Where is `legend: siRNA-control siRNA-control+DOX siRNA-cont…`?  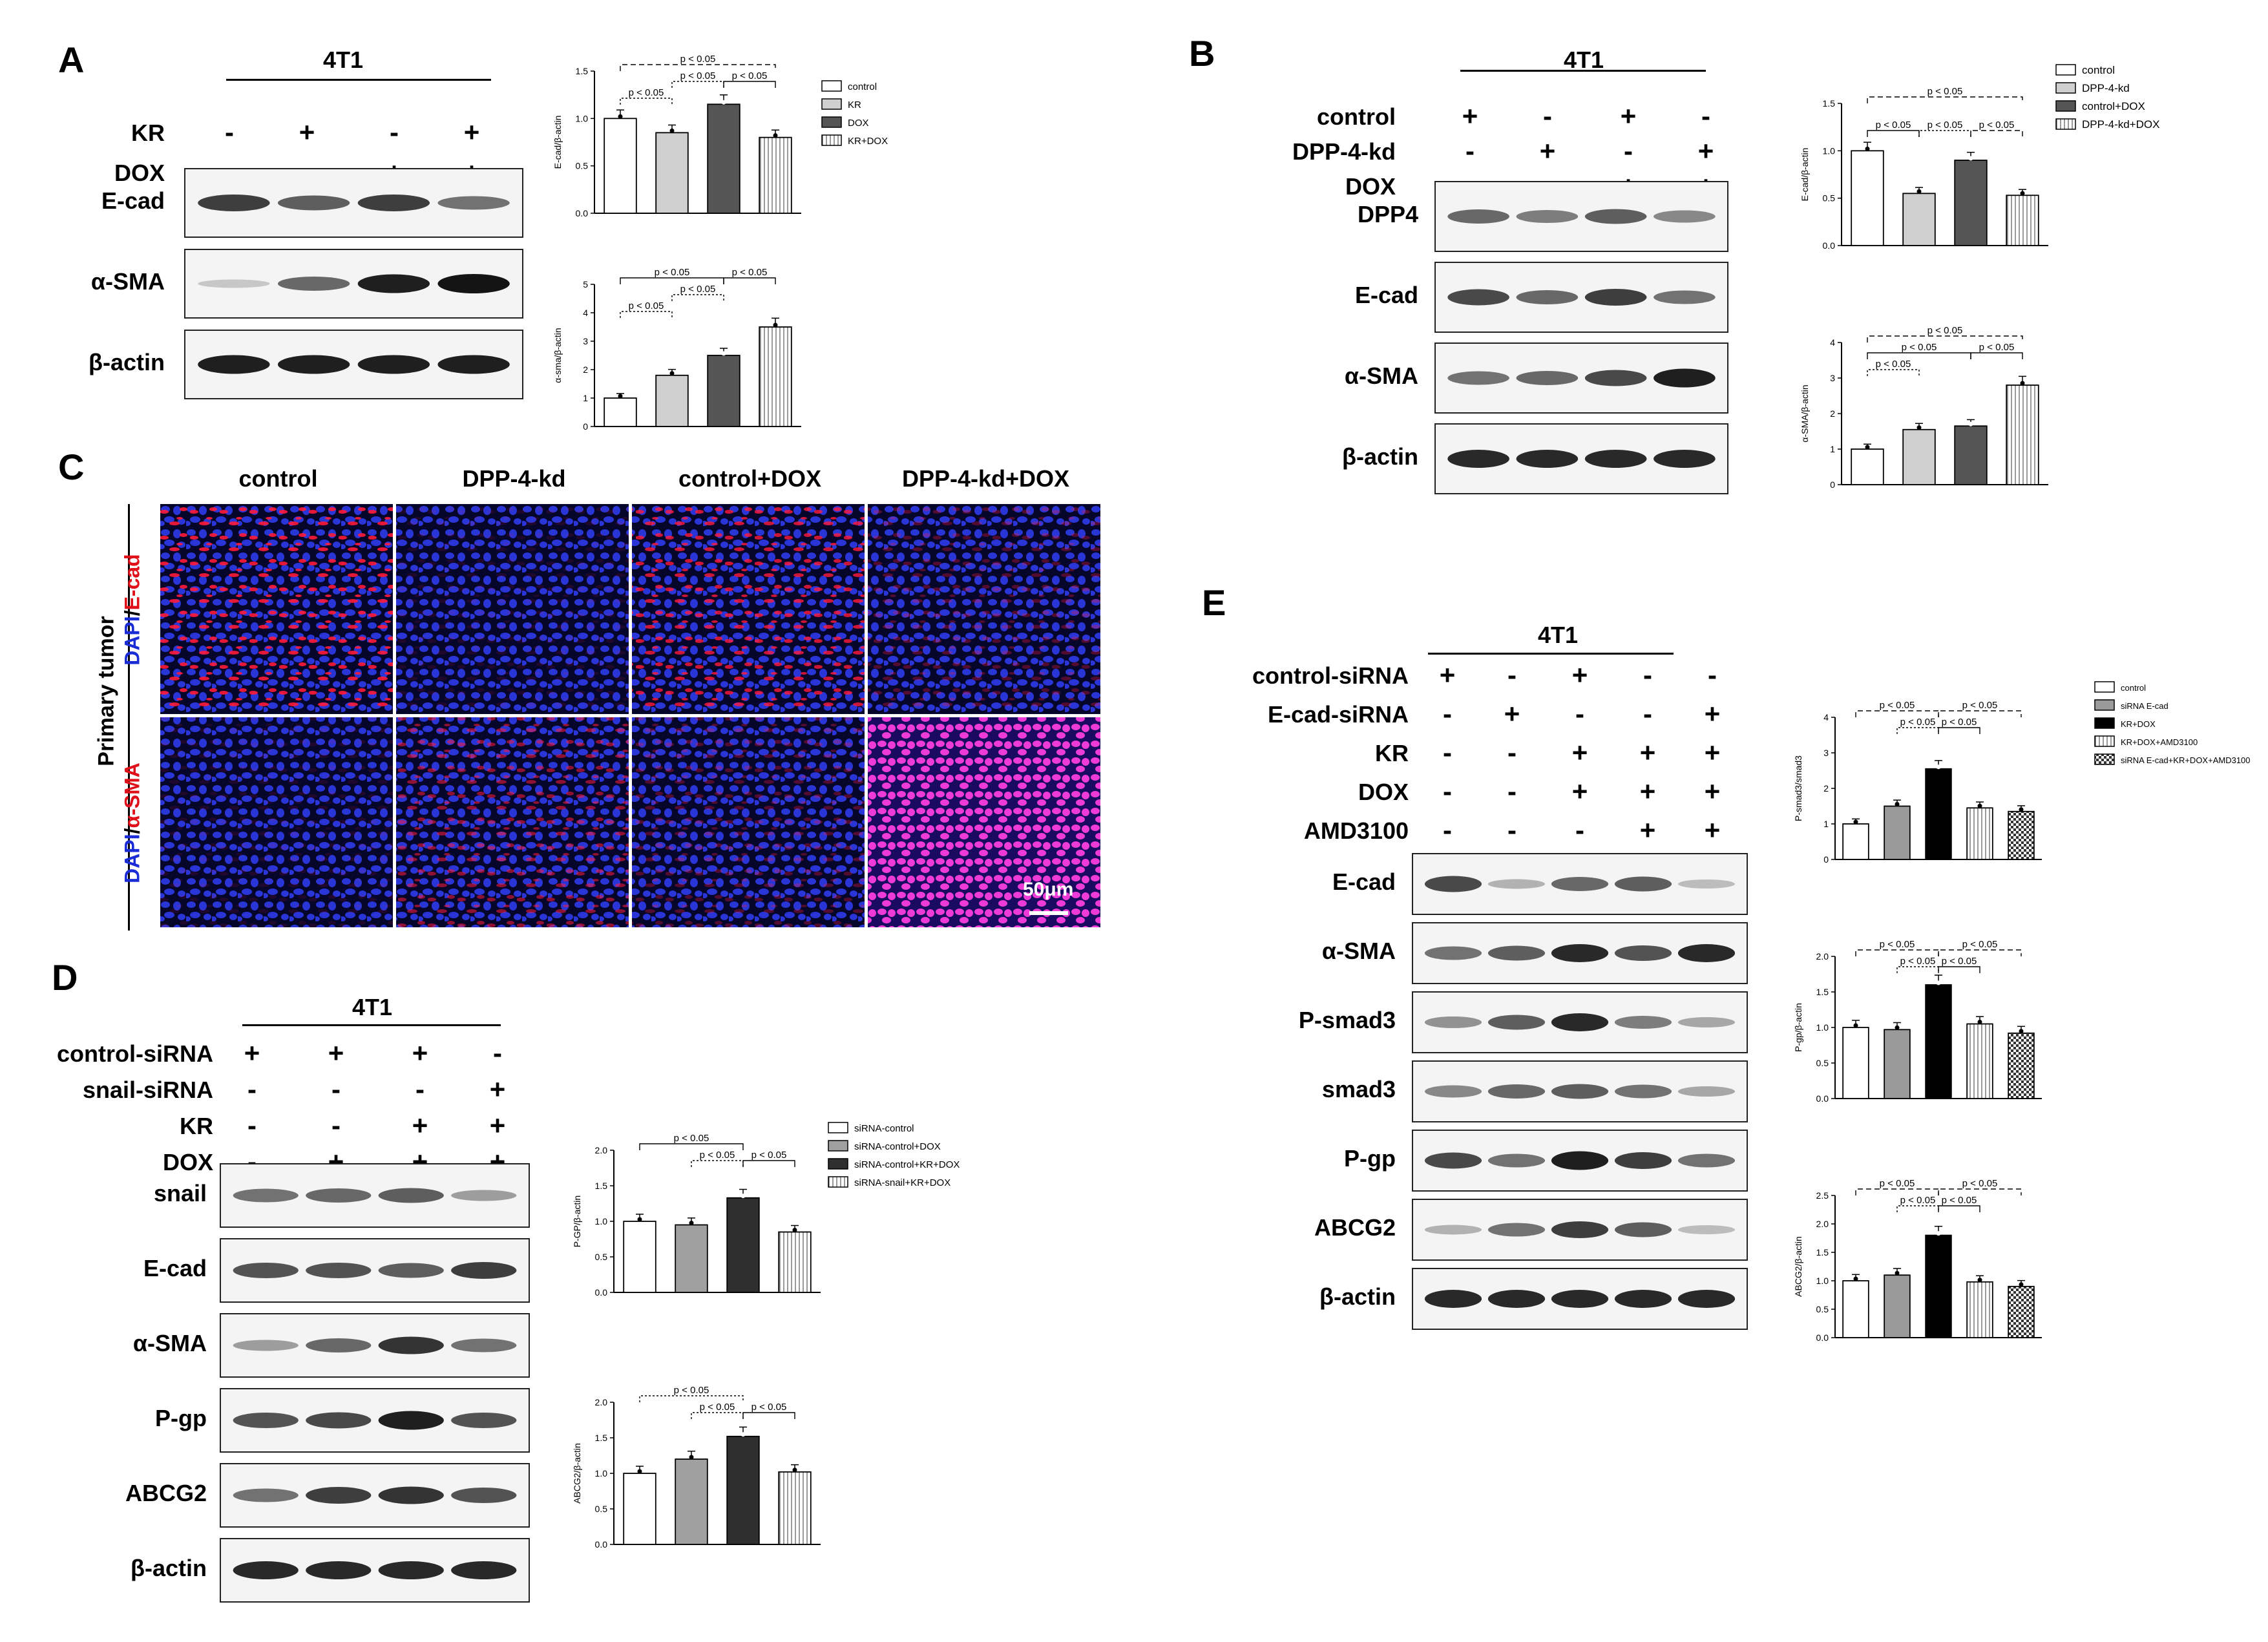 legend: siRNA-control siRNA-control+DOX siRNA-cont… is located at coordinates (931, 1158).